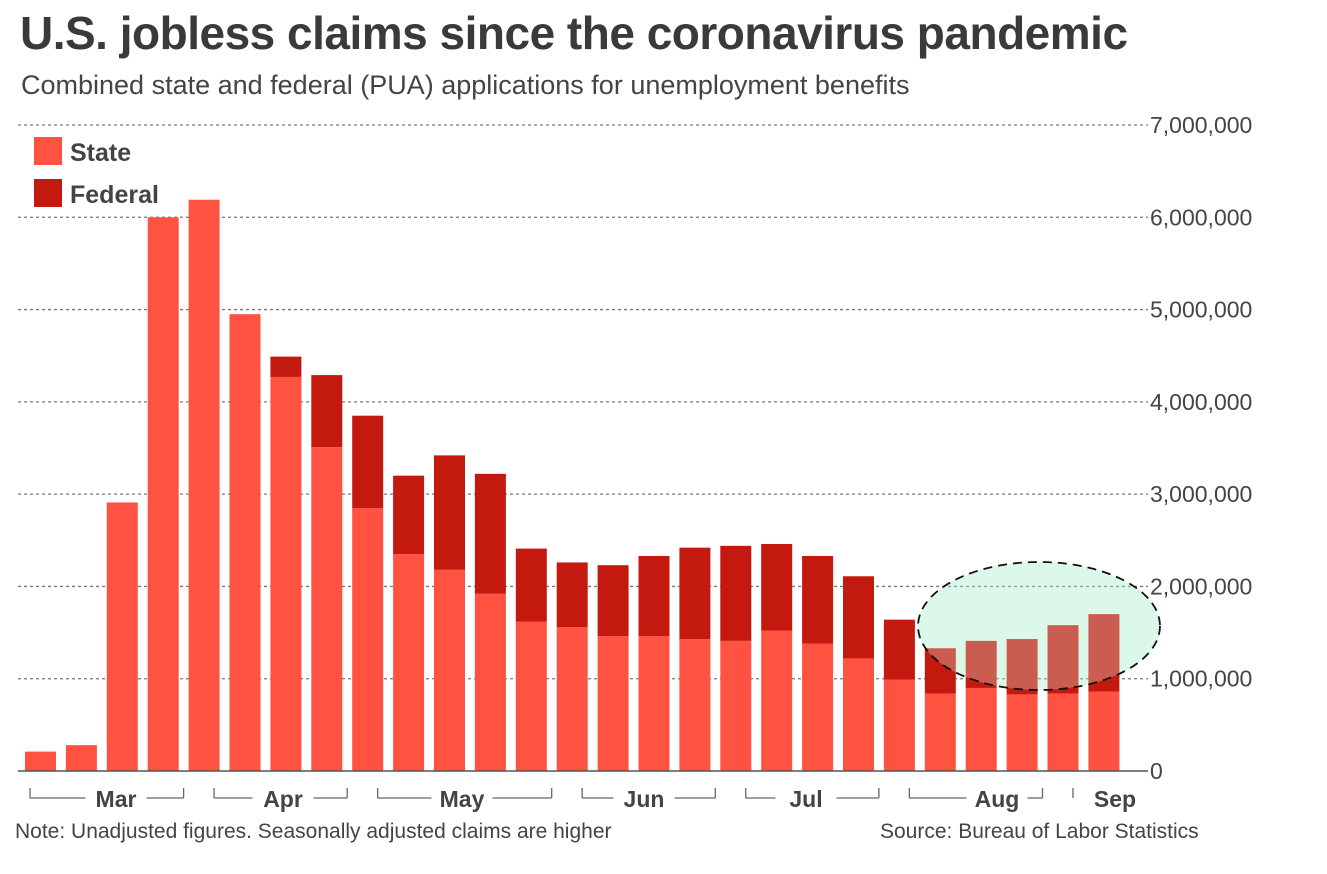  What do you see at coordinates (48, 193) in the screenshot?
I see `legend-swatch-federal` at bounding box center [48, 193].